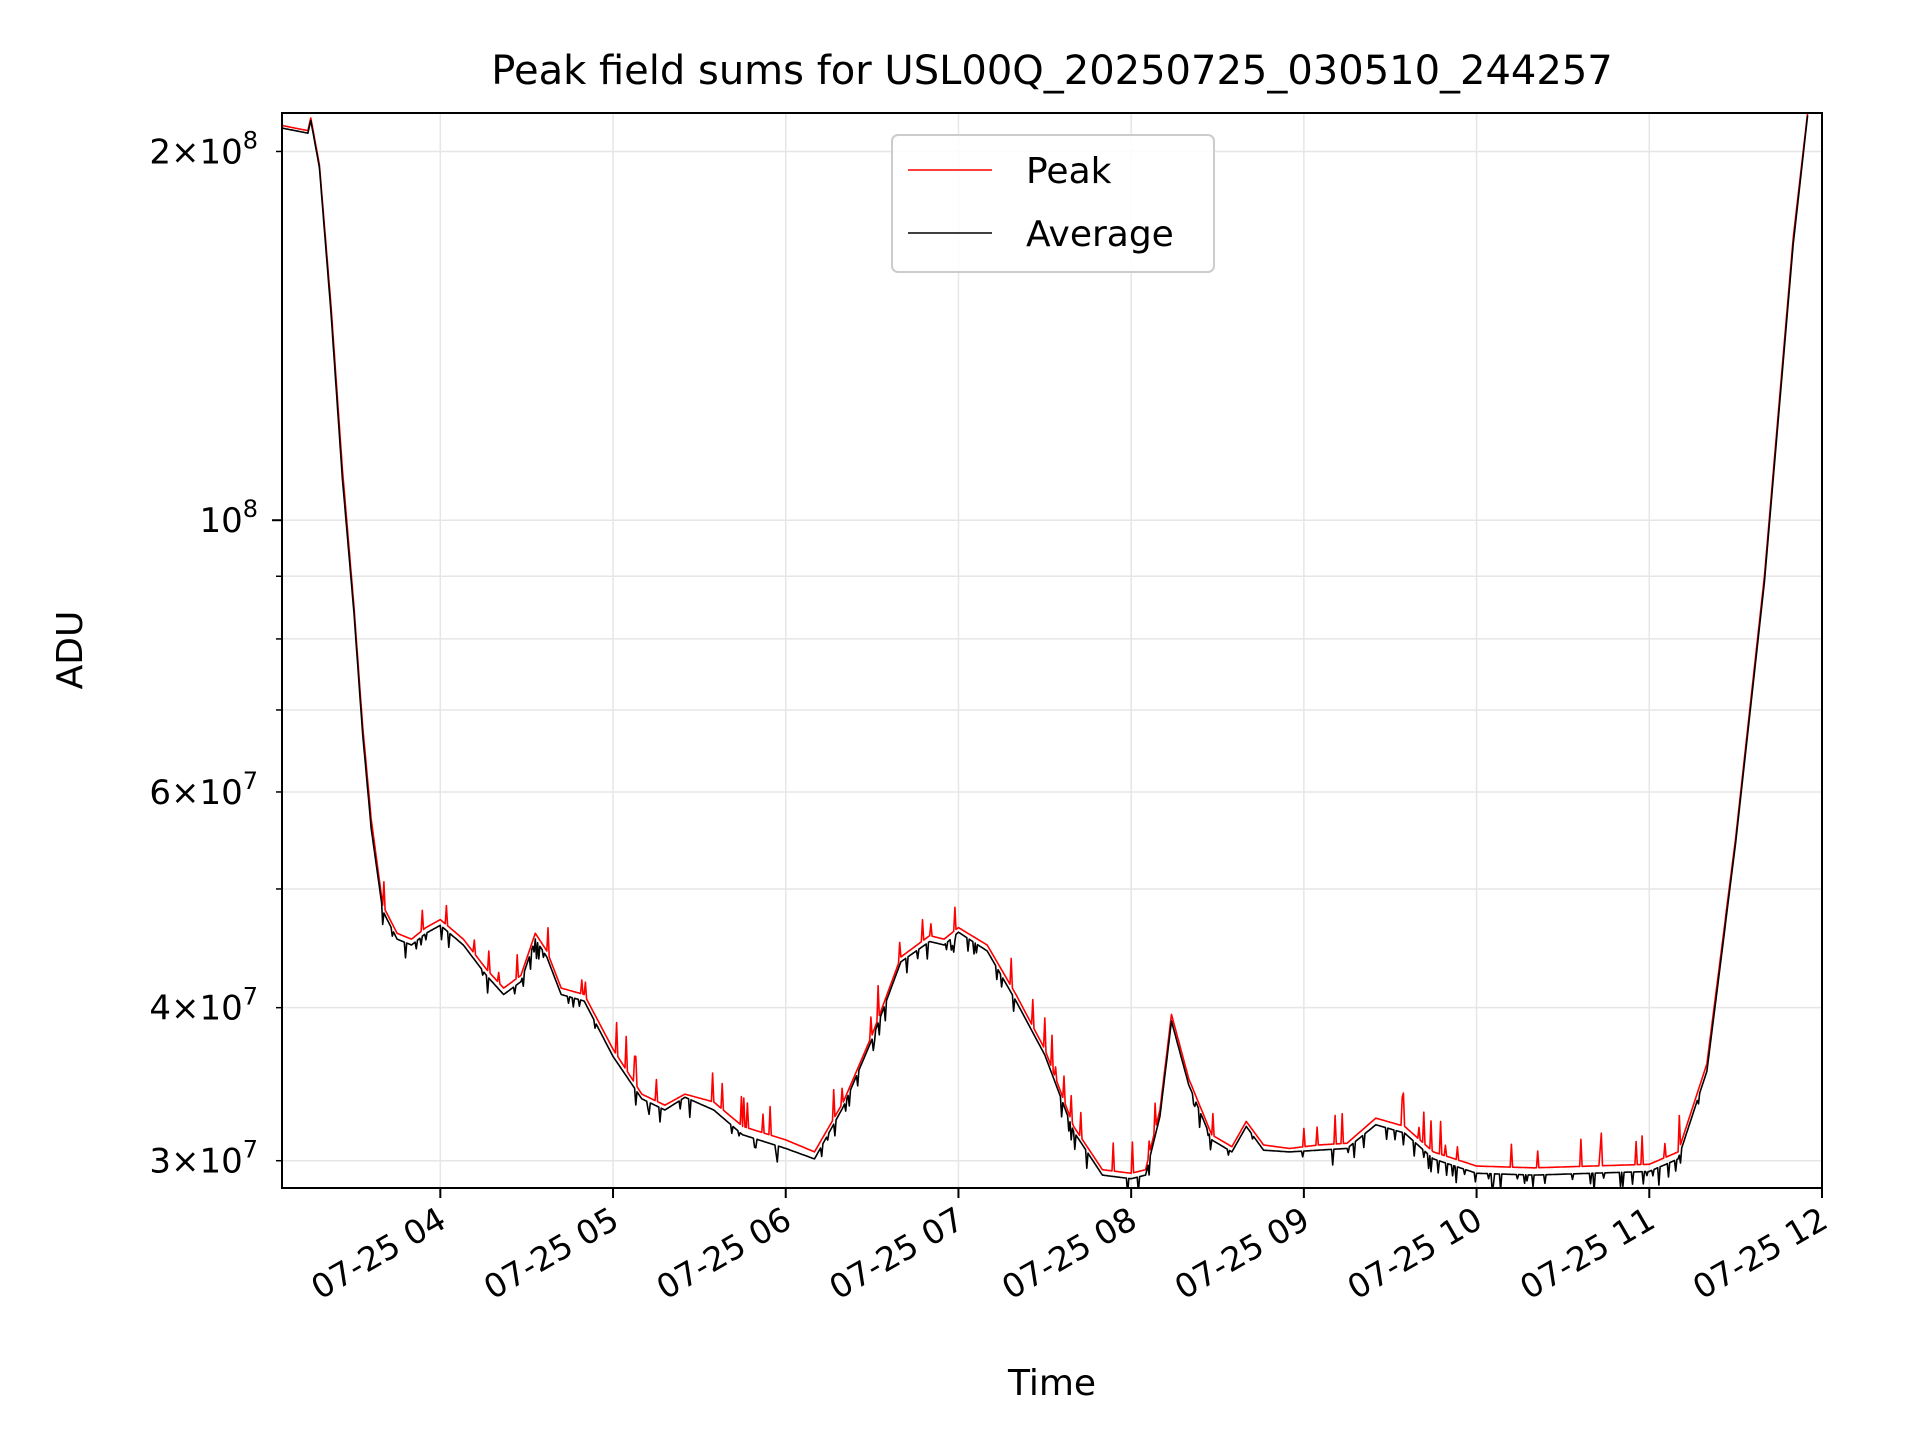 This screenshot has width=1920, height=1440. I want to click on y-tick-label: 4×10⁷, so click(203, 1006).